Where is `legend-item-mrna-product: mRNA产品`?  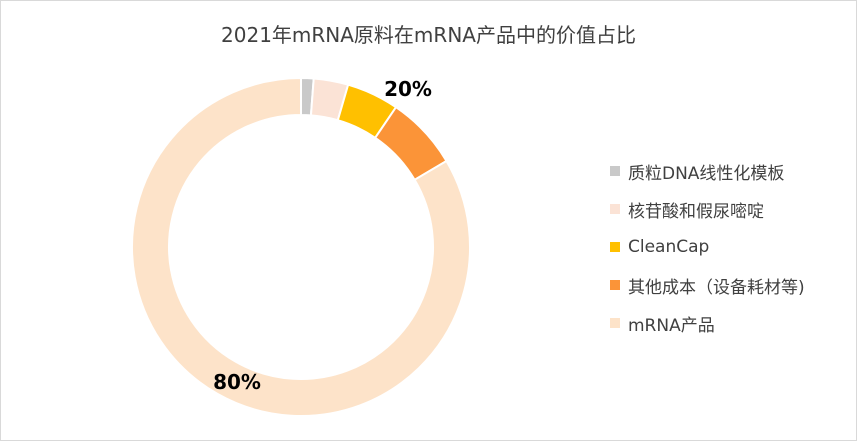
legend-item-mrna-product: mRNA产品 is located at coordinates (707, 324).